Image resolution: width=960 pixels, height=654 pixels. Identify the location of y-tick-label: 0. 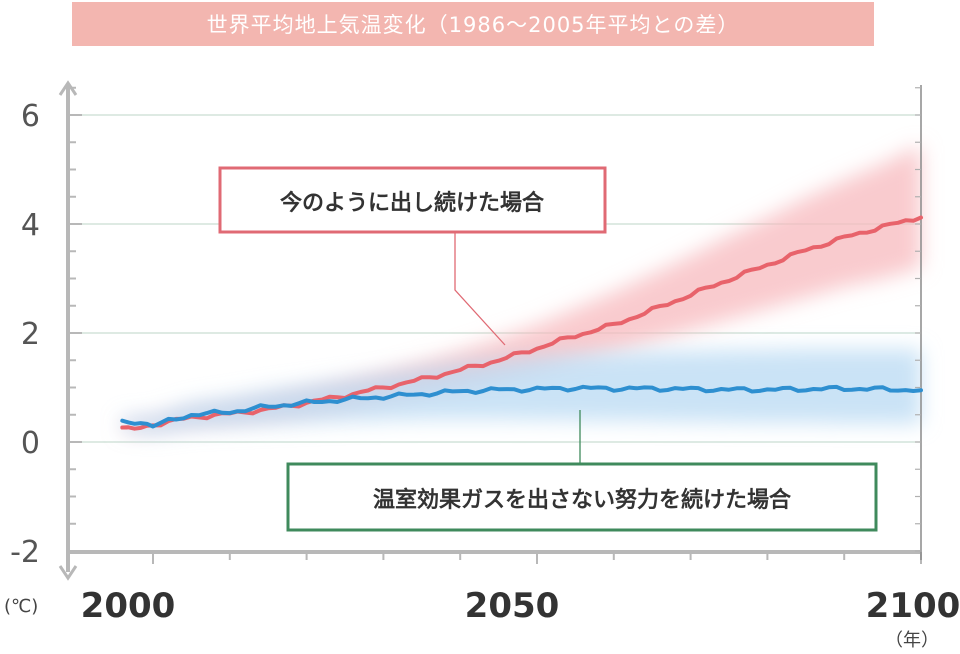
(30, 443).